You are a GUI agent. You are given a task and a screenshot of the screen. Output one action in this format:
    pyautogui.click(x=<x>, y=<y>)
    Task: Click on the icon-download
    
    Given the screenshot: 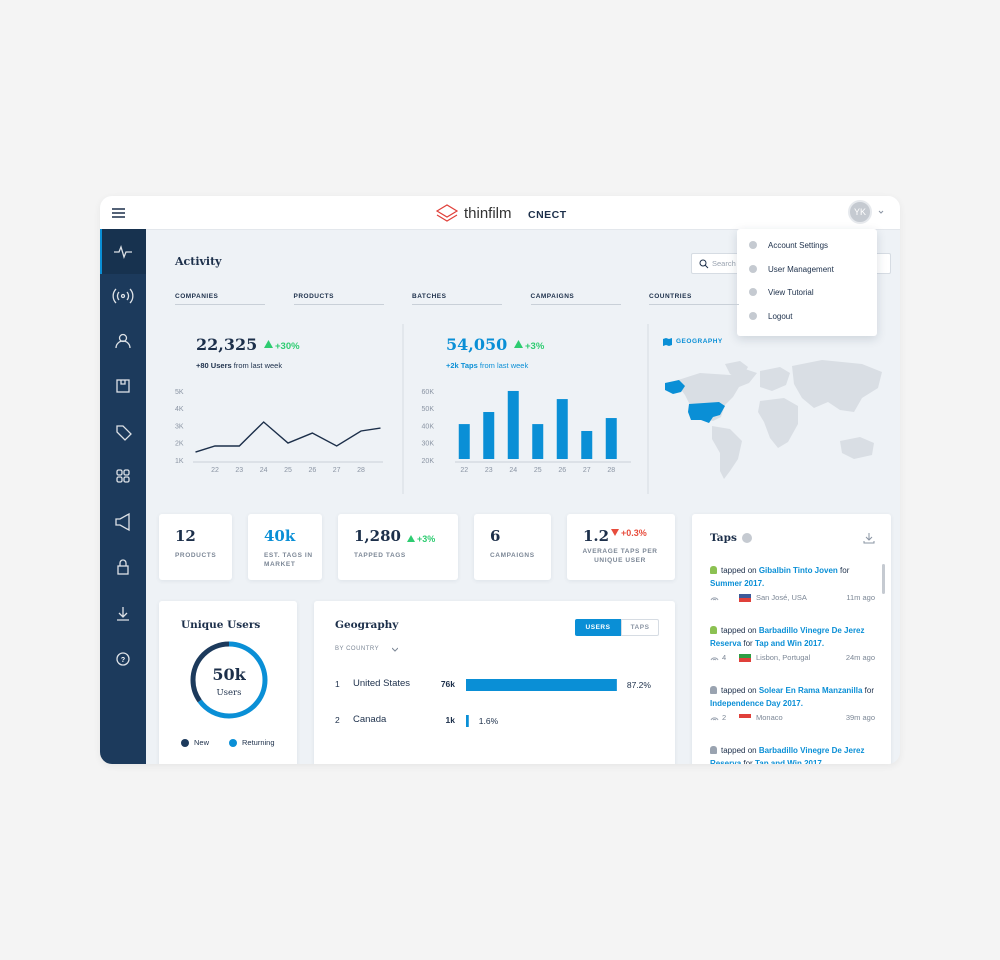 What is the action you would take?
    pyautogui.click(x=123, y=614)
    